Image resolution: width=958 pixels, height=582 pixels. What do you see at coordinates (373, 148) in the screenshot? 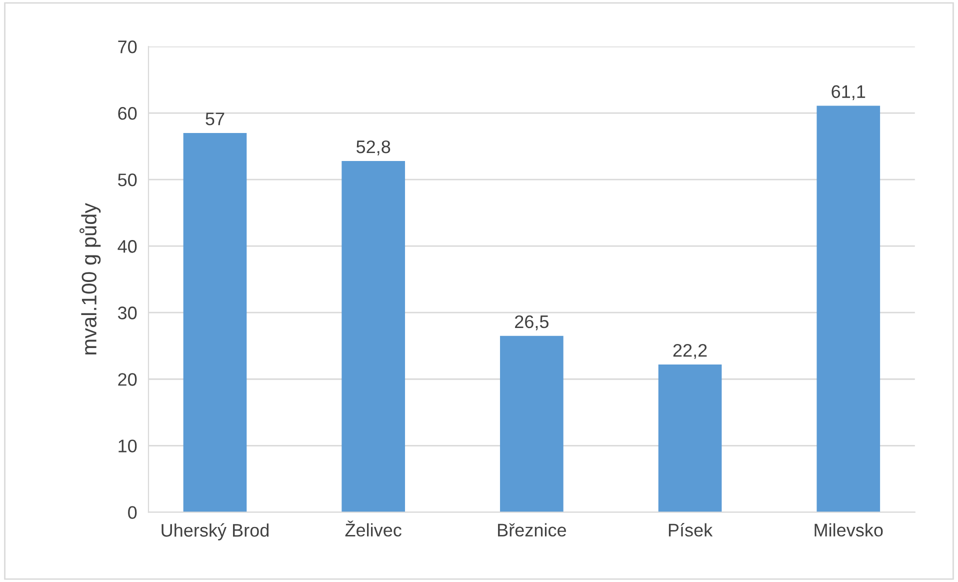
I see `data-label: 52,8` at bounding box center [373, 148].